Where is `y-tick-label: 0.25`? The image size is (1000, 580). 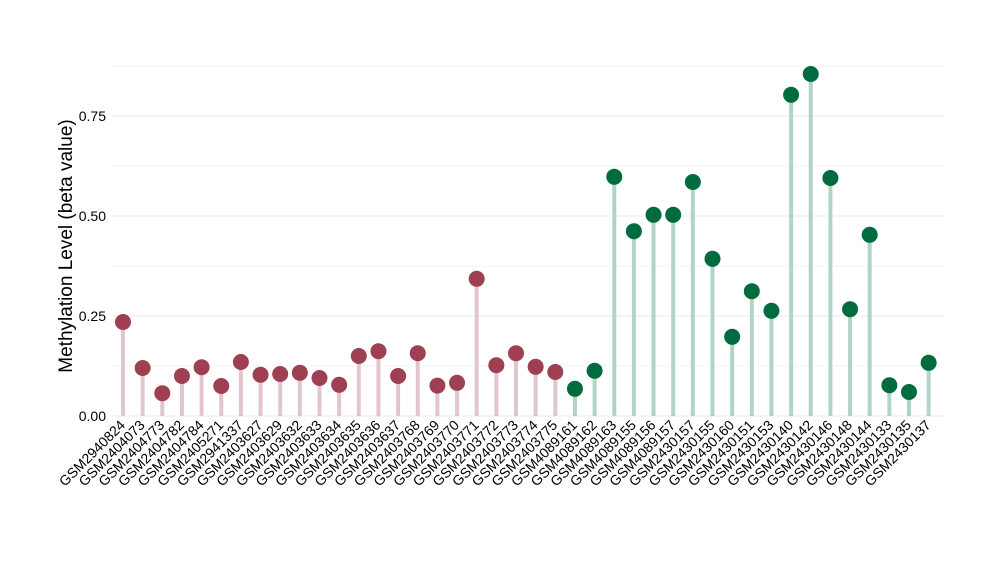 y-tick-label: 0.25 is located at coordinates (92, 316).